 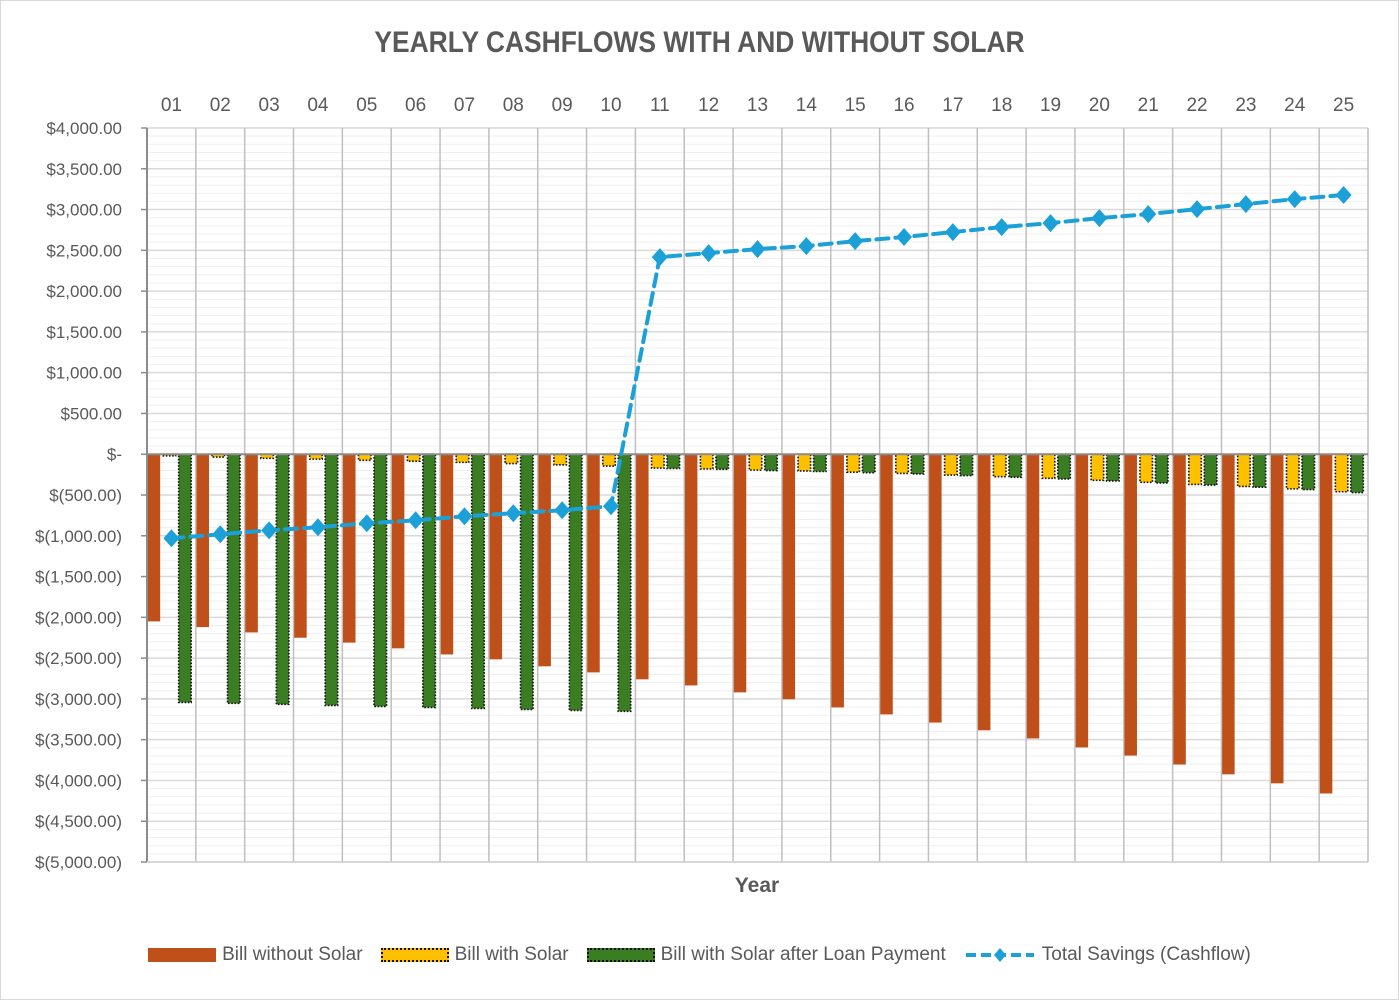 I want to click on legend-item-bill-with-solar: Bill with Solar, so click(x=474, y=955).